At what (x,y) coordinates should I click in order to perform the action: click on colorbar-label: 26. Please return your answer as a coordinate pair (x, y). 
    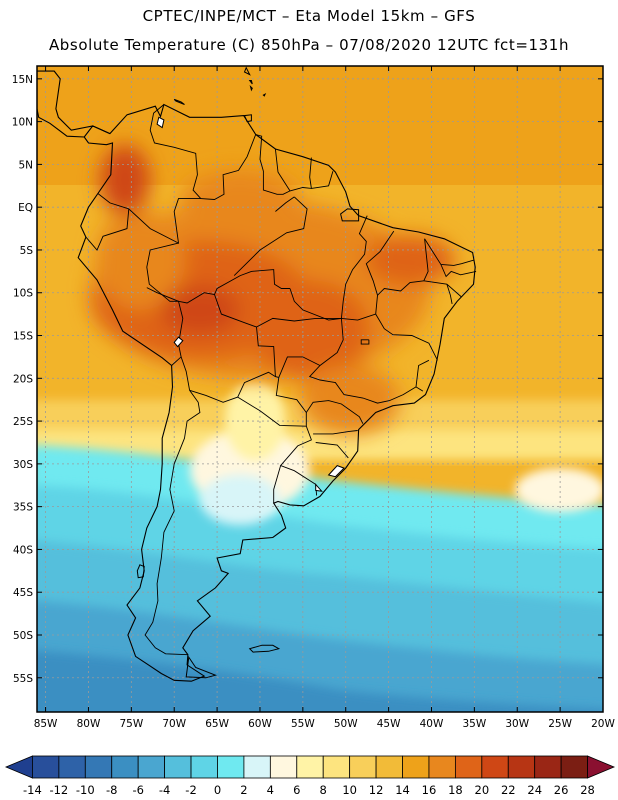
    Looking at the image, I should click on (561, 790).